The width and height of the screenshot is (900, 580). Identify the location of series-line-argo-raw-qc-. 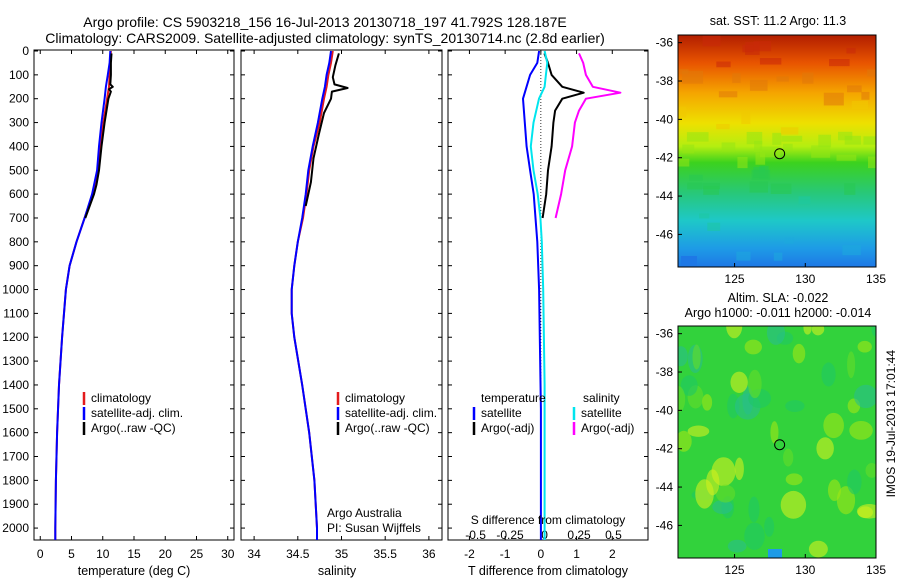
(326, 130).